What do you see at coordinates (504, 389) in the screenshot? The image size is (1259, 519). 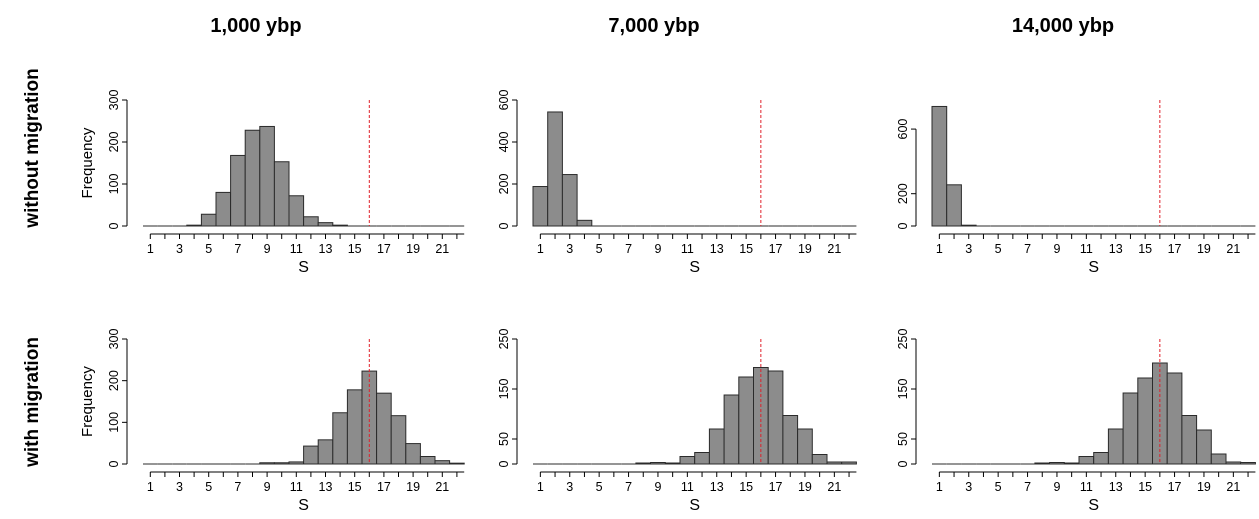 I see `y-tick-label: 150` at bounding box center [504, 389].